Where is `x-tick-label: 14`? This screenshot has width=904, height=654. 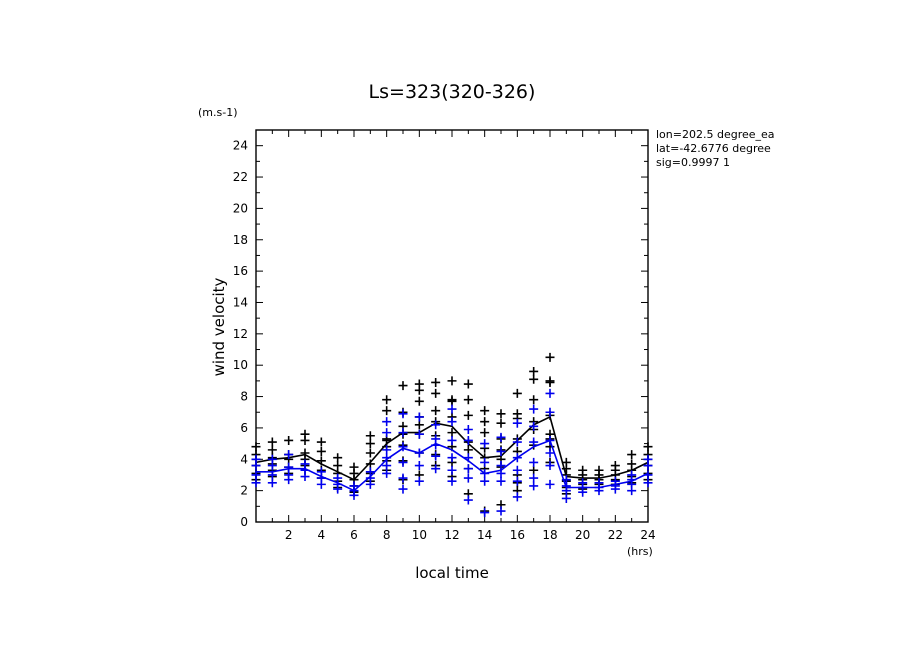
x-tick-label: 14 is located at coordinates (484, 535).